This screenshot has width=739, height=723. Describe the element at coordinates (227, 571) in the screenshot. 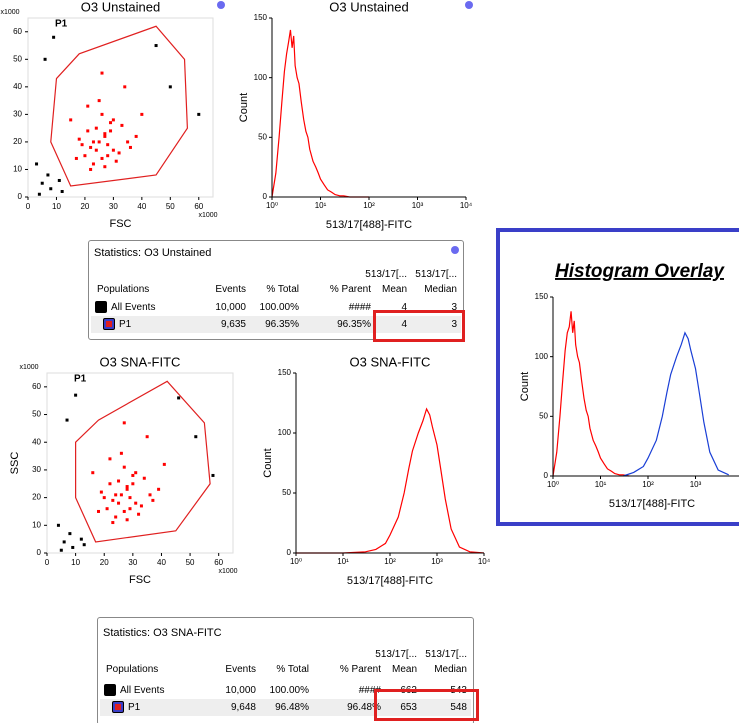

I see `x-multiplier: x1000` at that location.